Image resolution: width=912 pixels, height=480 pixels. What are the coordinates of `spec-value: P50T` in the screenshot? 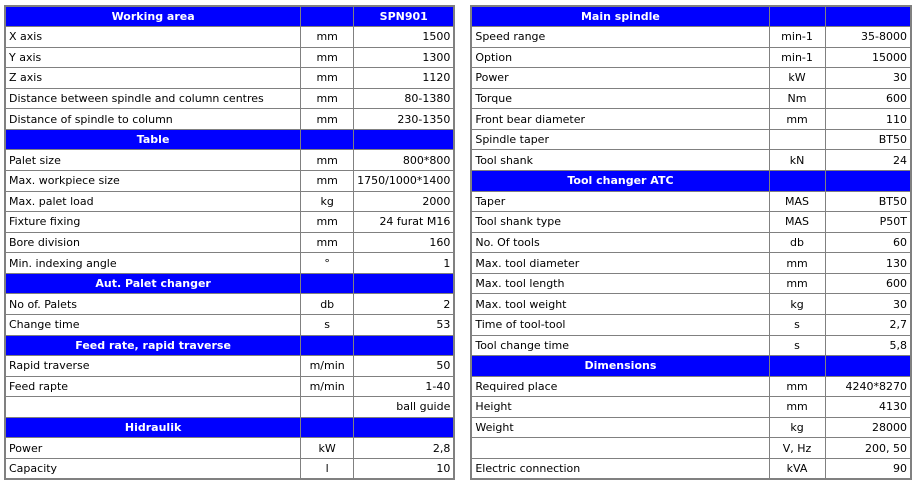 It's located at (868, 222).